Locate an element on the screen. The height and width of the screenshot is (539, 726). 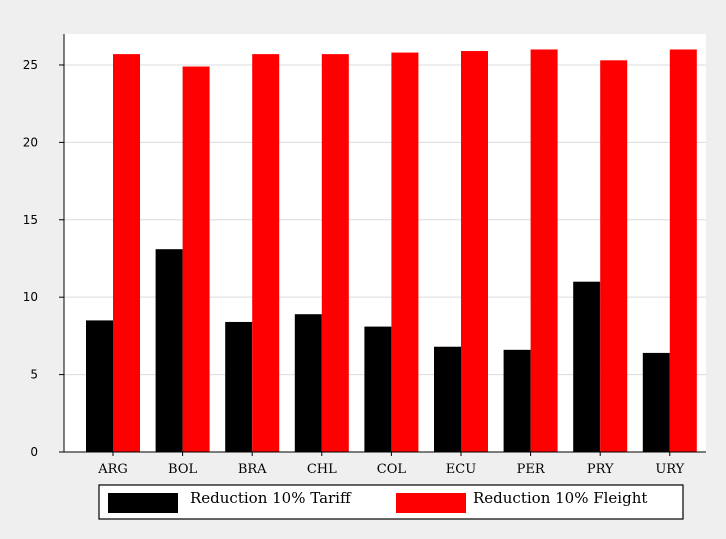
x-axis-ticks: ARG BOL BRA CHL COL ECU PER PRY URY is located at coordinates (391, 464).